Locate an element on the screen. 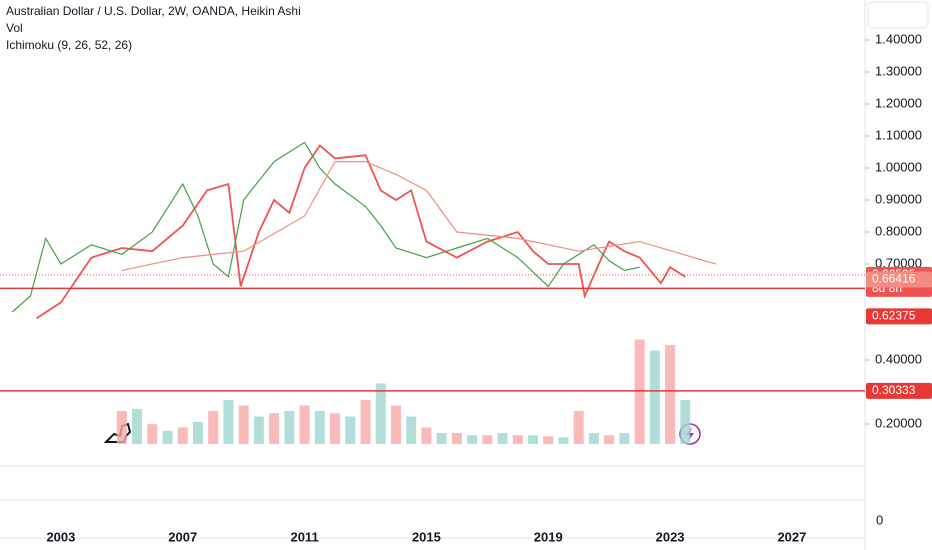 Image resolution: width=932 pixels, height=550 pixels. y-tick-label: 0.90000 is located at coordinates (898, 198).